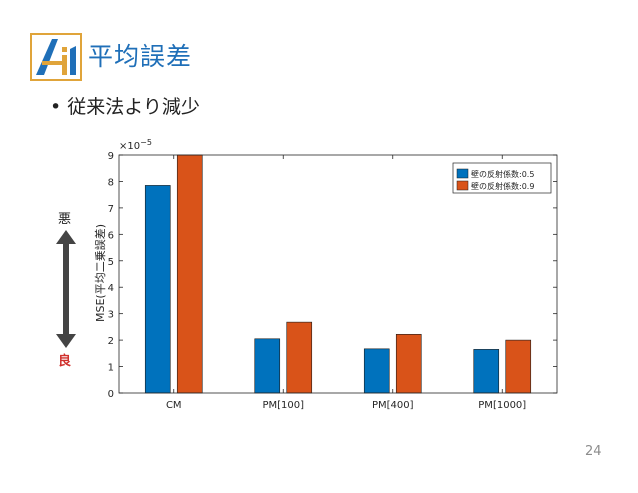 The height and width of the screenshot is (493, 638). What do you see at coordinates (66, 289) in the screenshot?
I see `double-arrow-icon` at bounding box center [66, 289].